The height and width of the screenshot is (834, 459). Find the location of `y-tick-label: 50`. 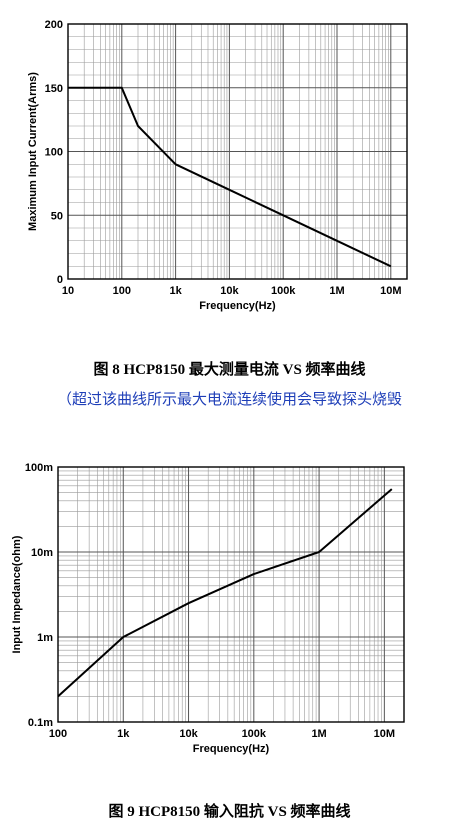

y-tick-label: 50 is located at coordinates (57, 216).